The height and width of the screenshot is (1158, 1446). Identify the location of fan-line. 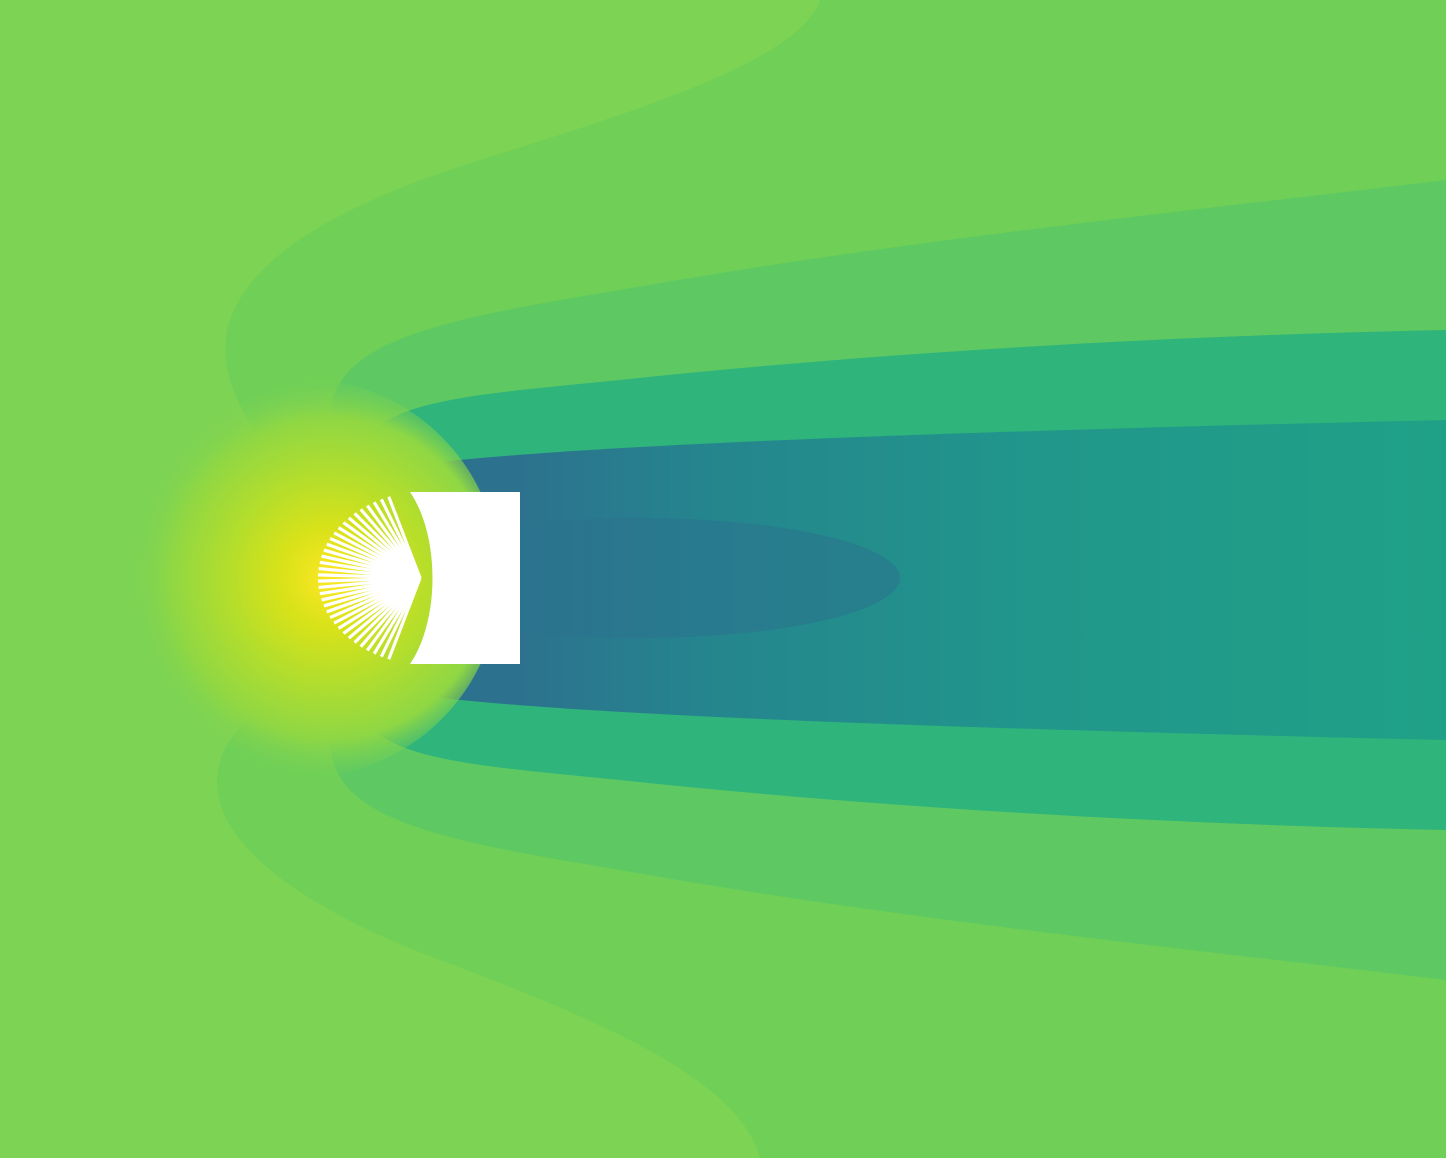
(404, 537).